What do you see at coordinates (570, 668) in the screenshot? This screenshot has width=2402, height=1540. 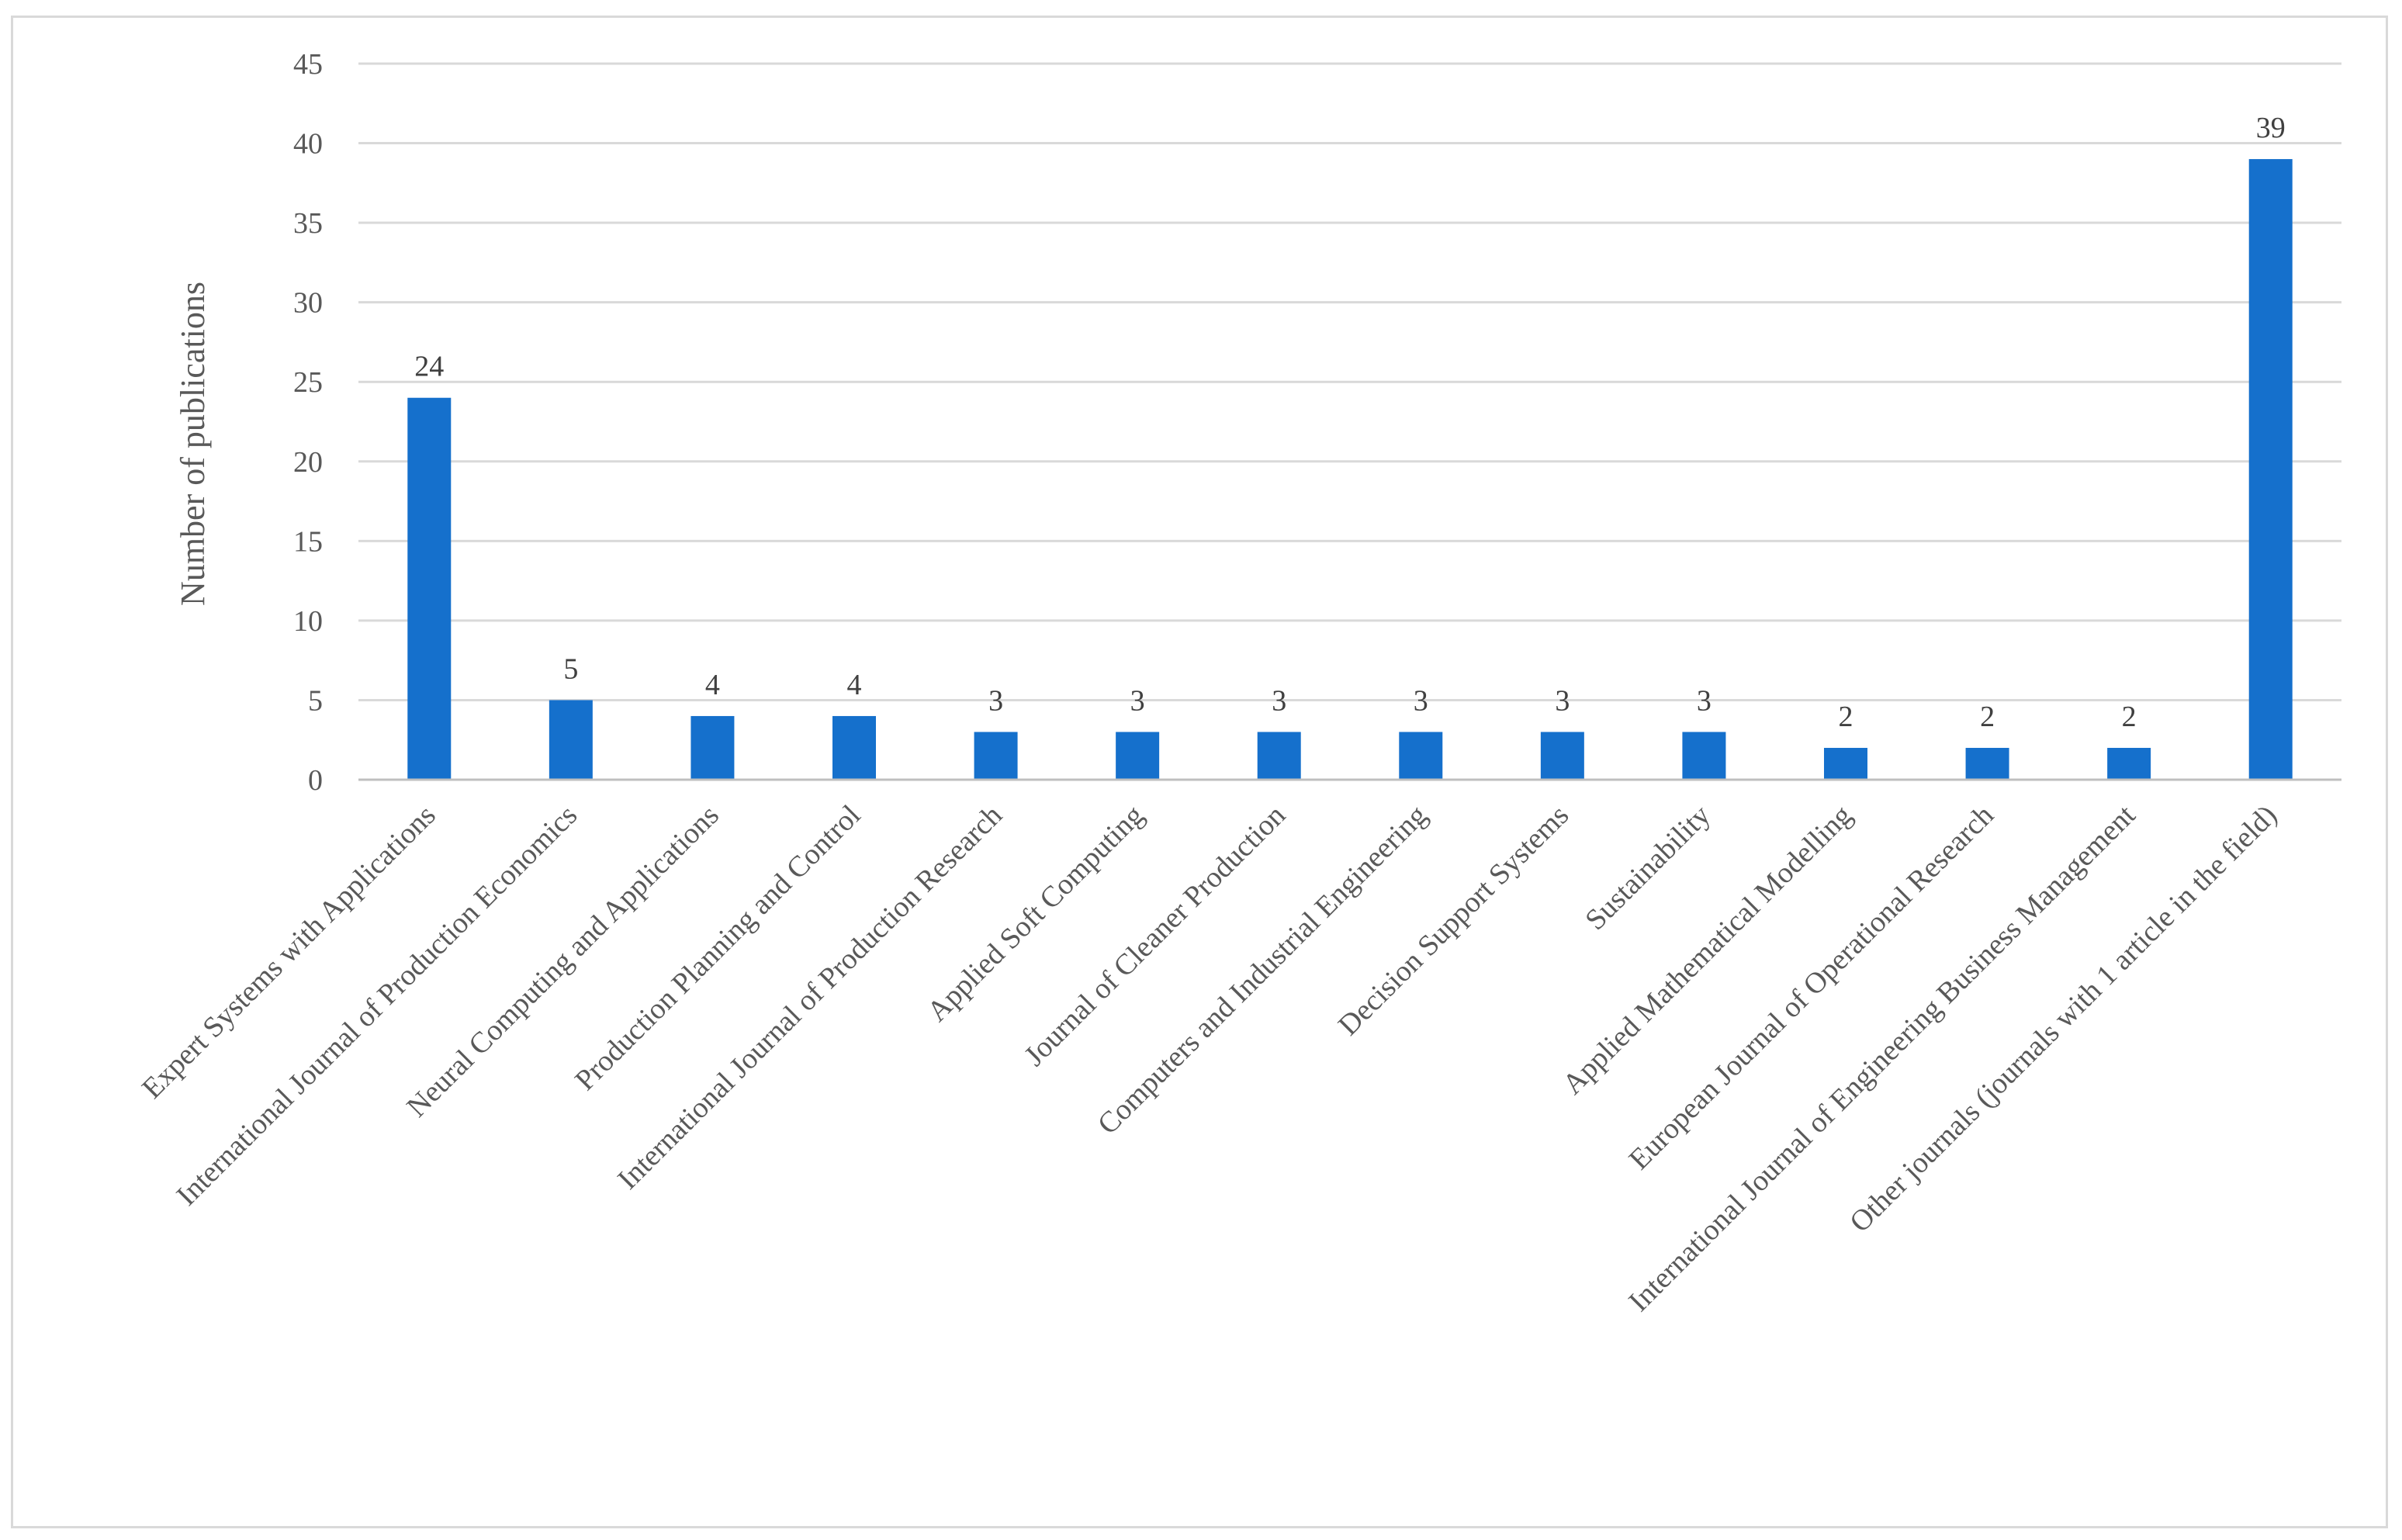 I see `data-label: 5` at bounding box center [570, 668].